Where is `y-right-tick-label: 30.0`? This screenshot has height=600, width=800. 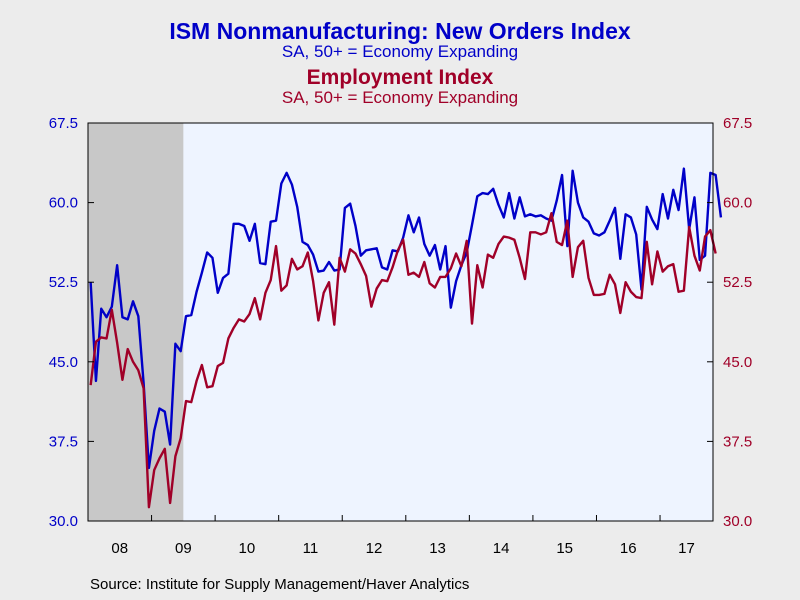
y-right-tick-label: 30.0 is located at coordinates (737, 521).